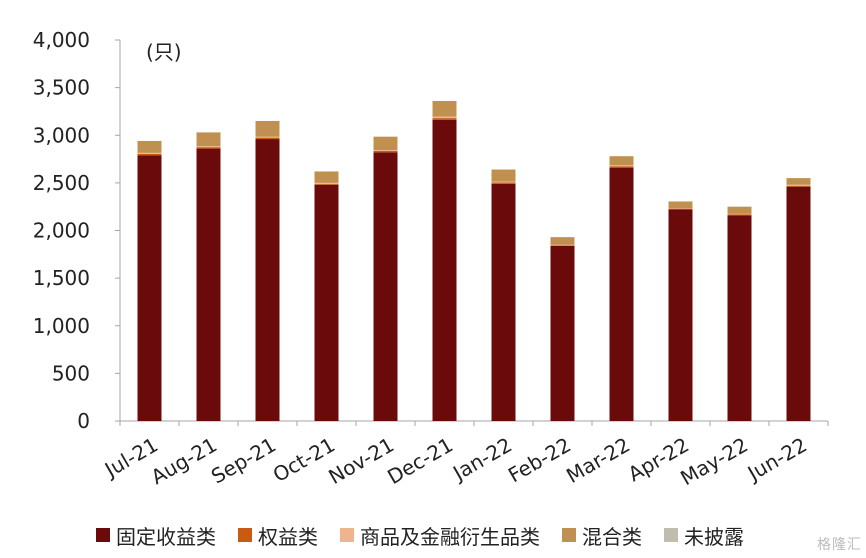 This screenshot has height=558, width=866. I want to click on legend-item: 固定收益类, so click(156, 535).